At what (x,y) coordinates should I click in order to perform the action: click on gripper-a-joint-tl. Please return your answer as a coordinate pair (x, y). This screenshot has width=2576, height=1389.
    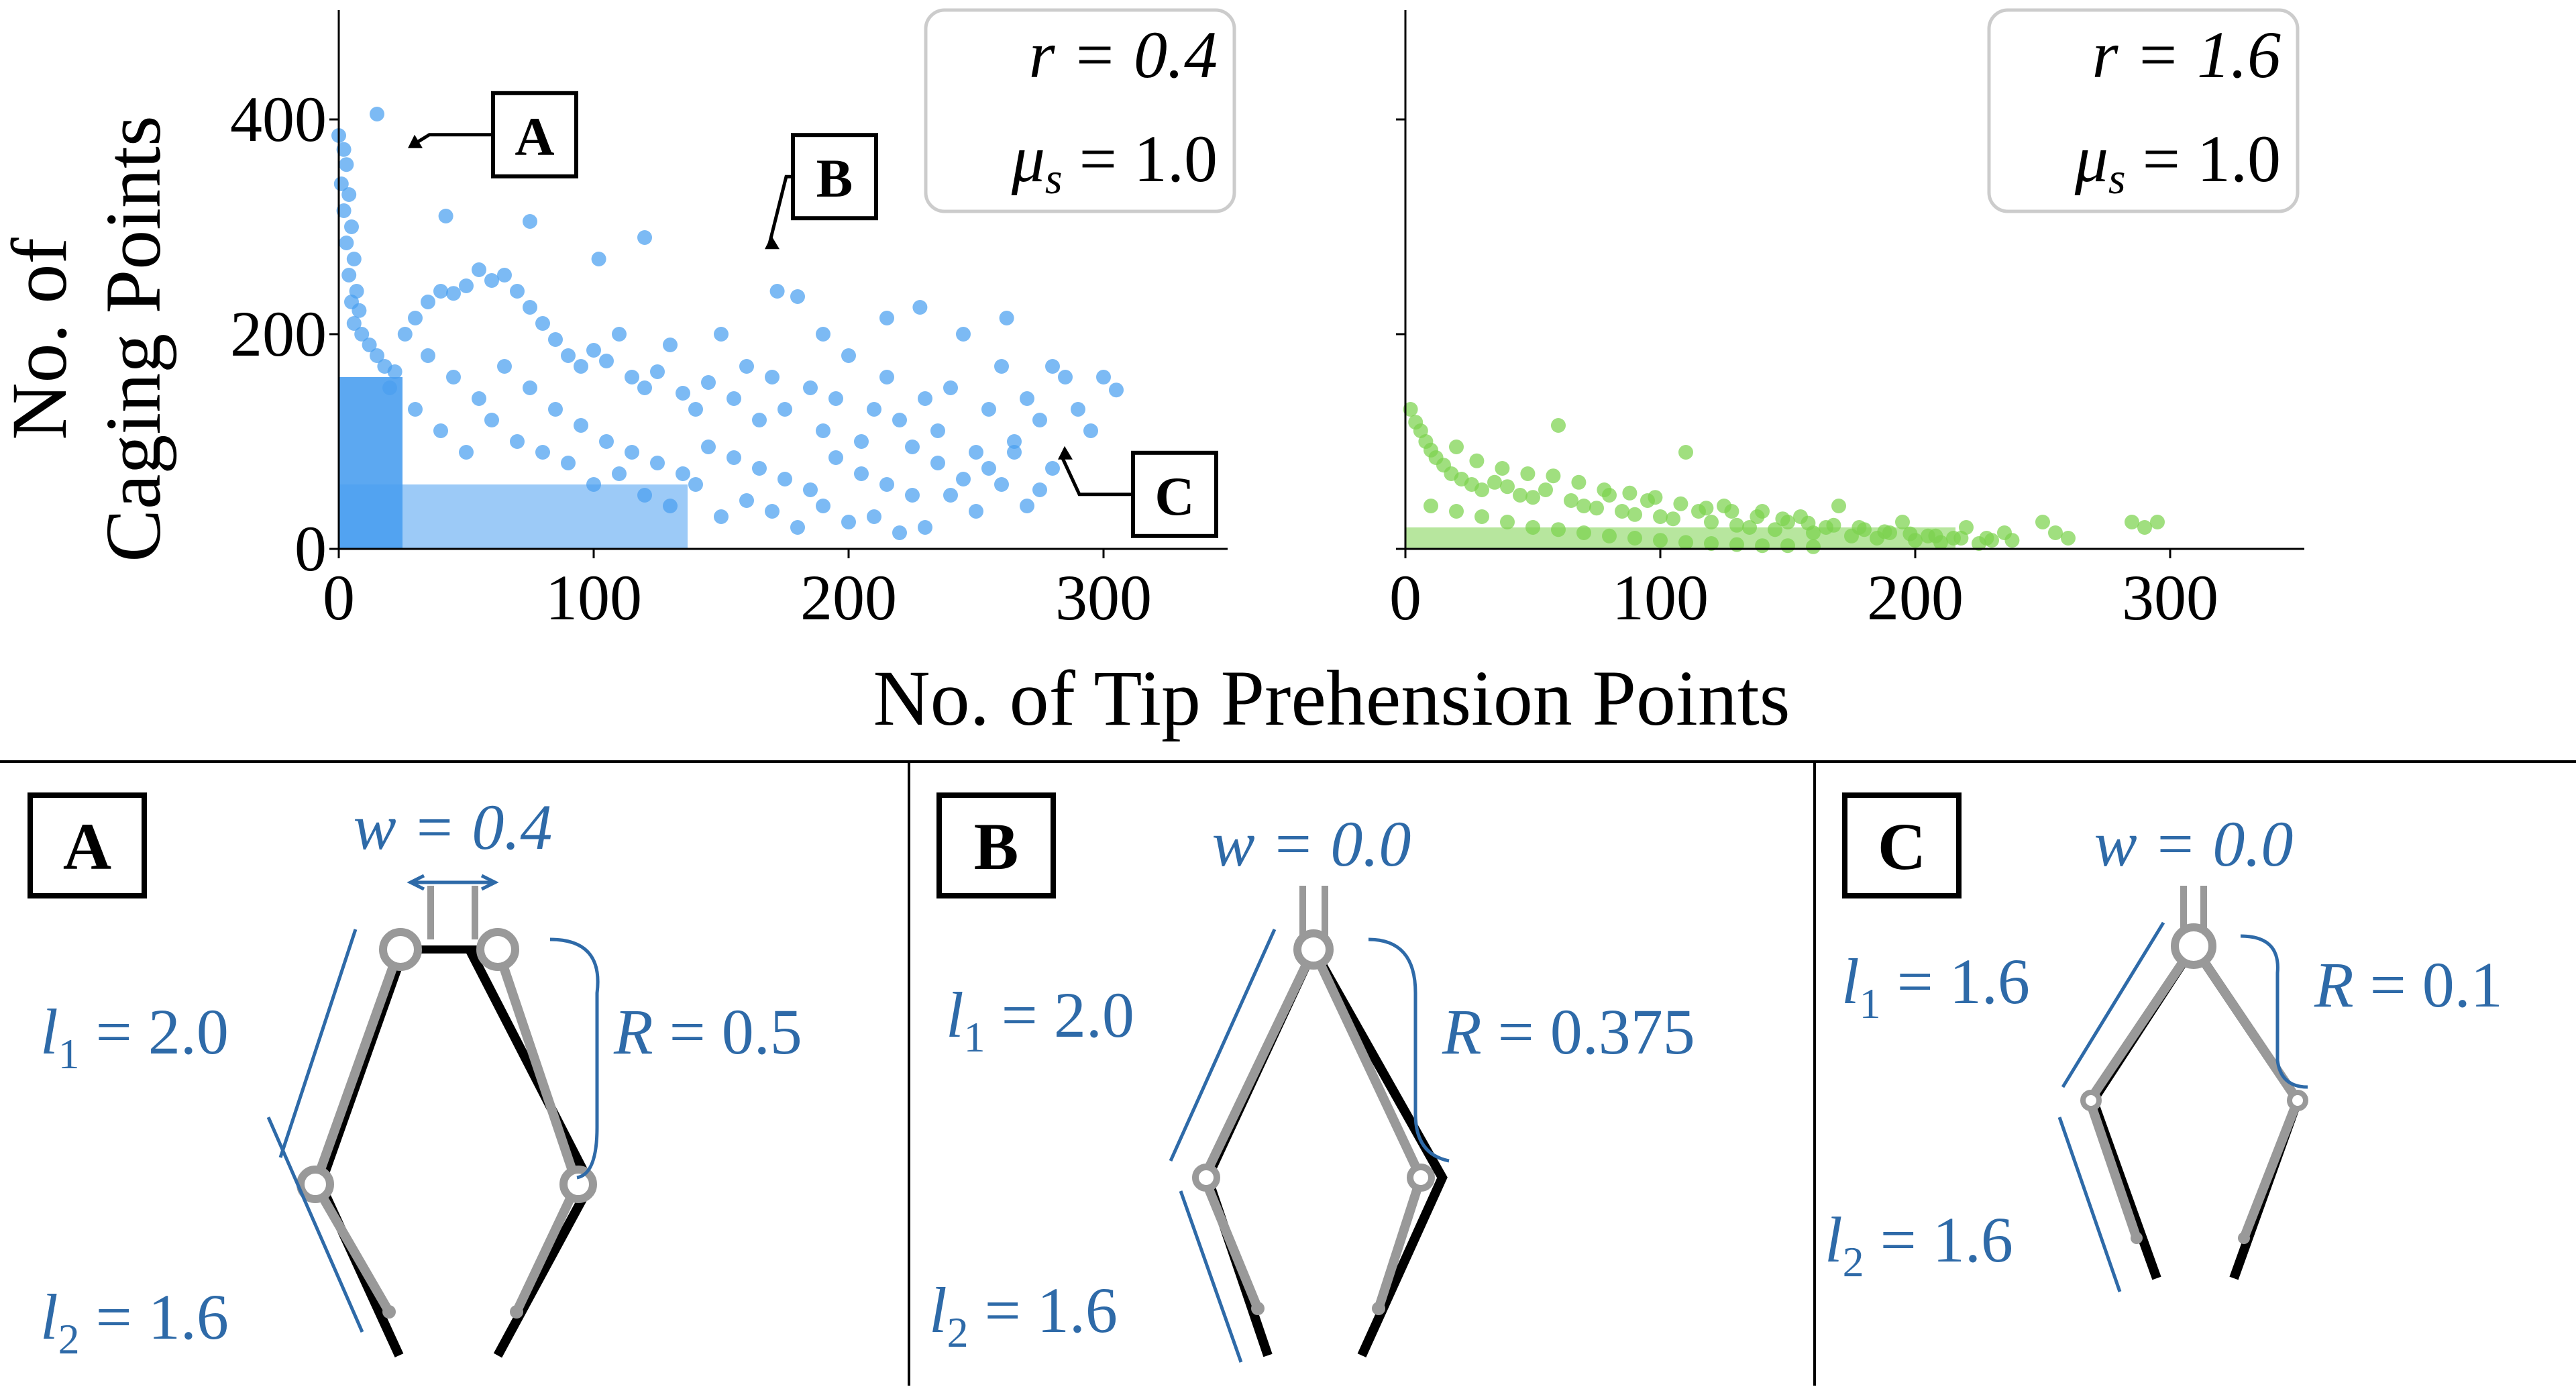
    Looking at the image, I should click on (400, 950).